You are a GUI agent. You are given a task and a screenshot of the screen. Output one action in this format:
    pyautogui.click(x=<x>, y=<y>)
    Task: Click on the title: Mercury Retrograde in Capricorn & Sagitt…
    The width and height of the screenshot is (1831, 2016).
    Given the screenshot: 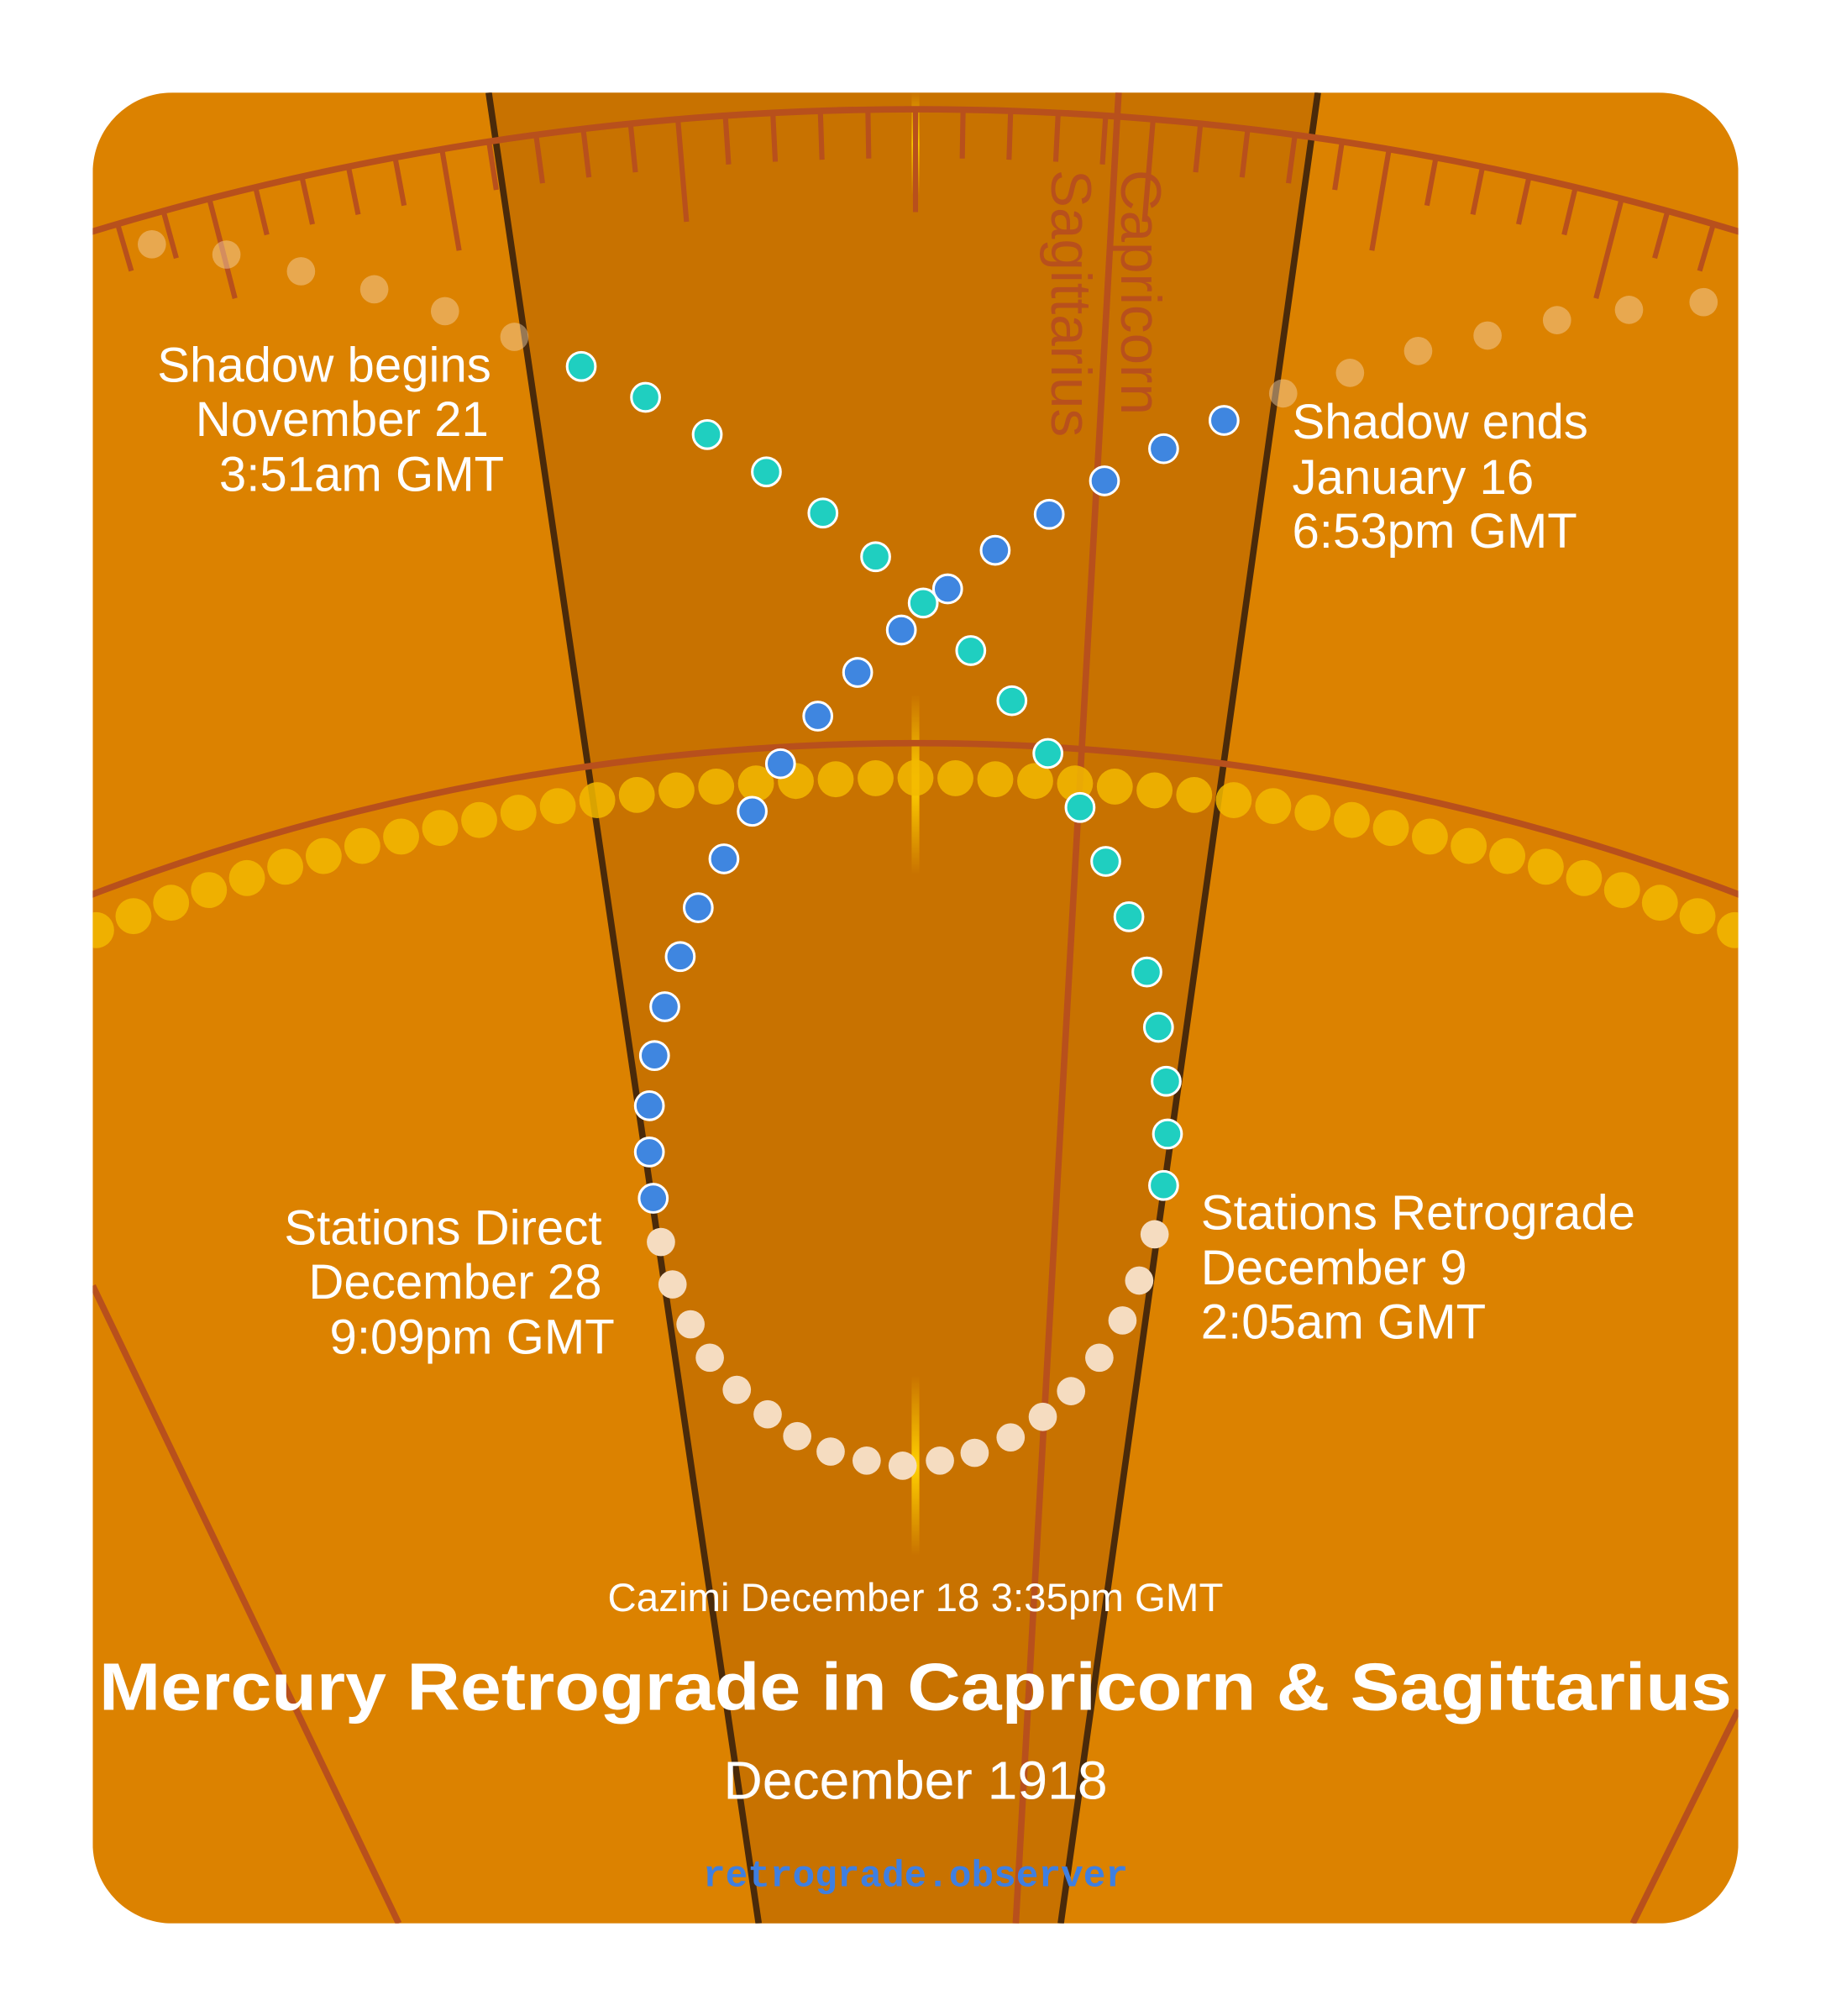 What is the action you would take?
    pyautogui.click(x=915, y=1687)
    